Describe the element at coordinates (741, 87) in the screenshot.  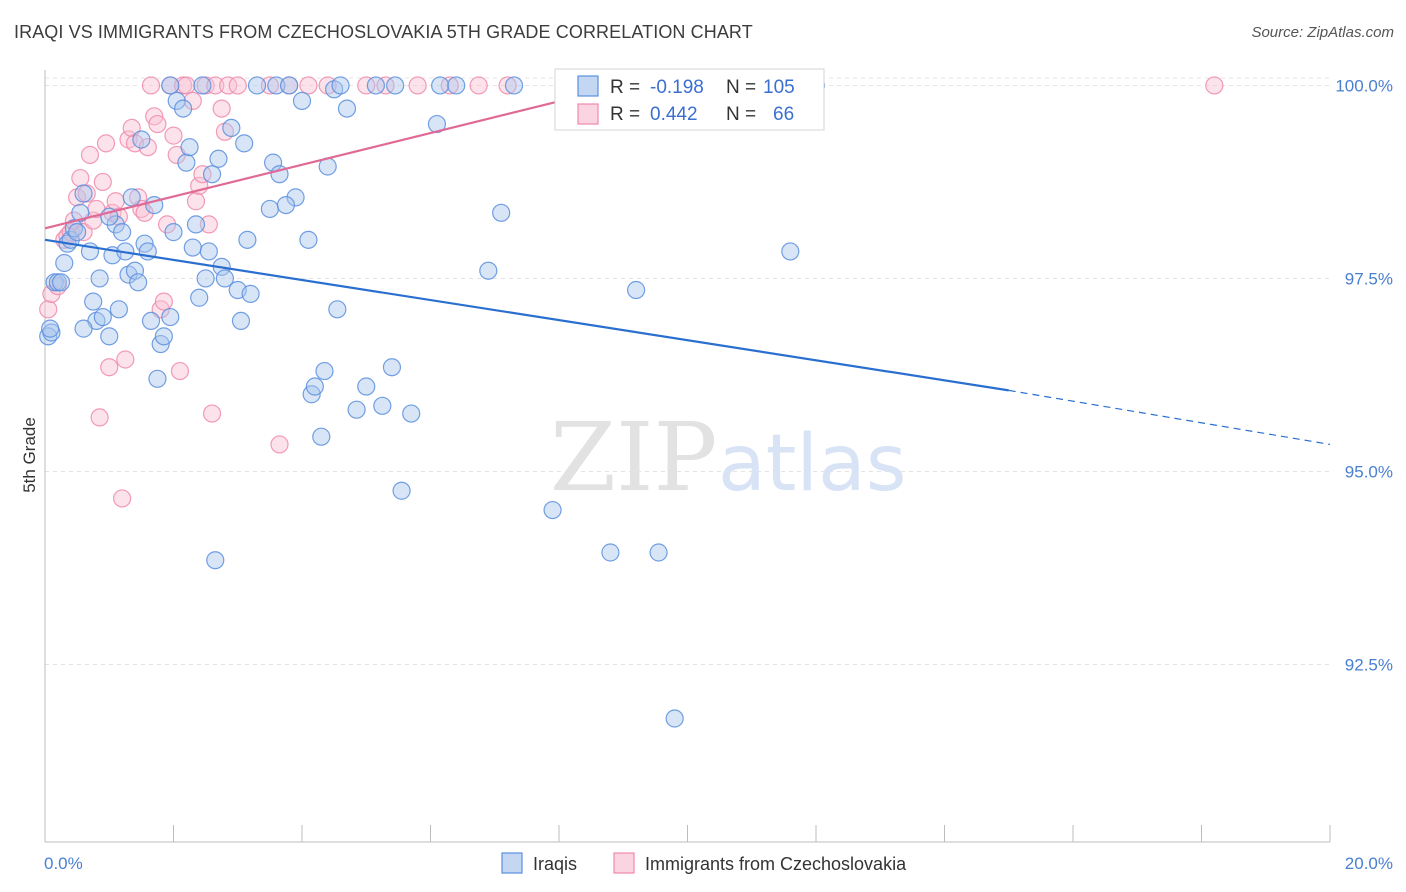
I see `legend-n-label-1: N =` at that location.